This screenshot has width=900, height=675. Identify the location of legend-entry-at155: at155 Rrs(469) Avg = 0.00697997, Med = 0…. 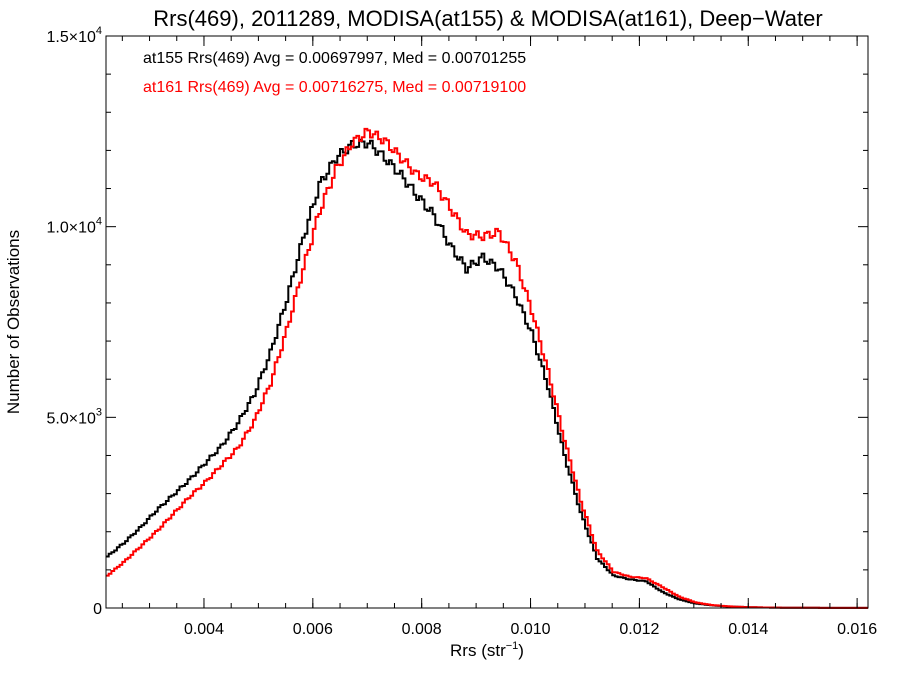
(334, 58).